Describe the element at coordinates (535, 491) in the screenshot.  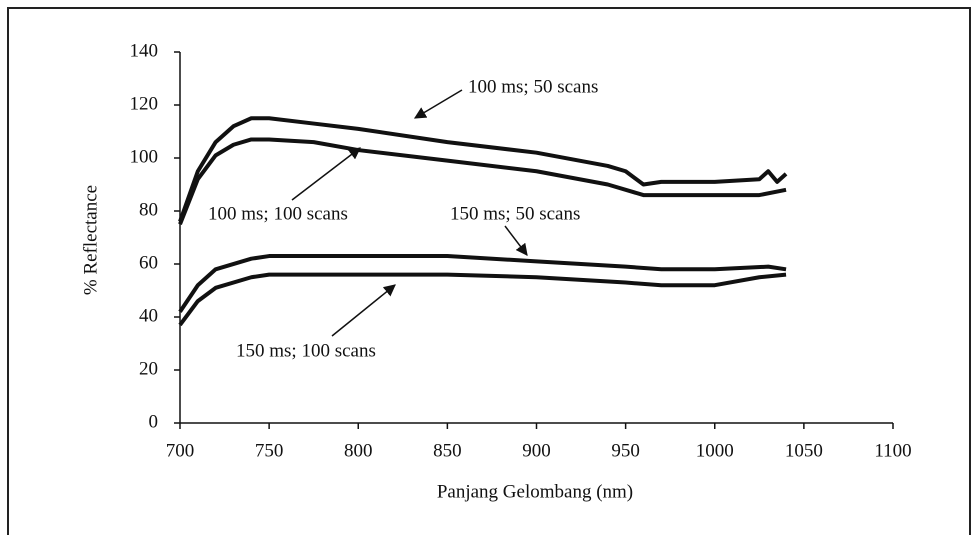
I see `x-axis-title: Panjang Gelombang (nm)` at that location.